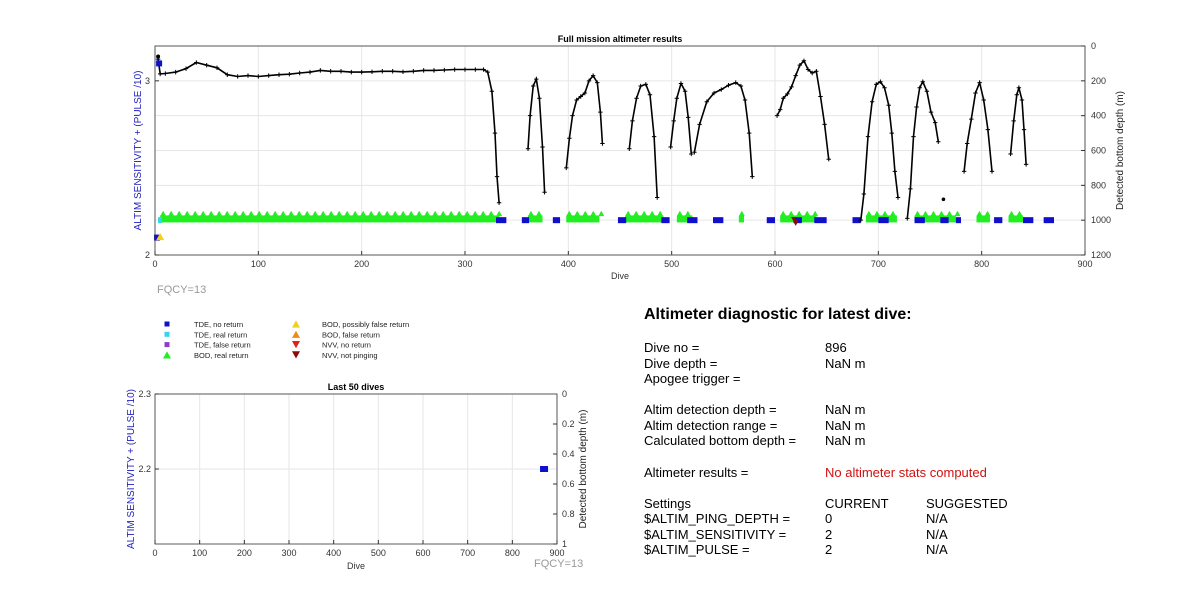 This screenshot has height=611, width=1200. What do you see at coordinates (829, 534) in the screenshot?
I see `setting-current: 2` at bounding box center [829, 534].